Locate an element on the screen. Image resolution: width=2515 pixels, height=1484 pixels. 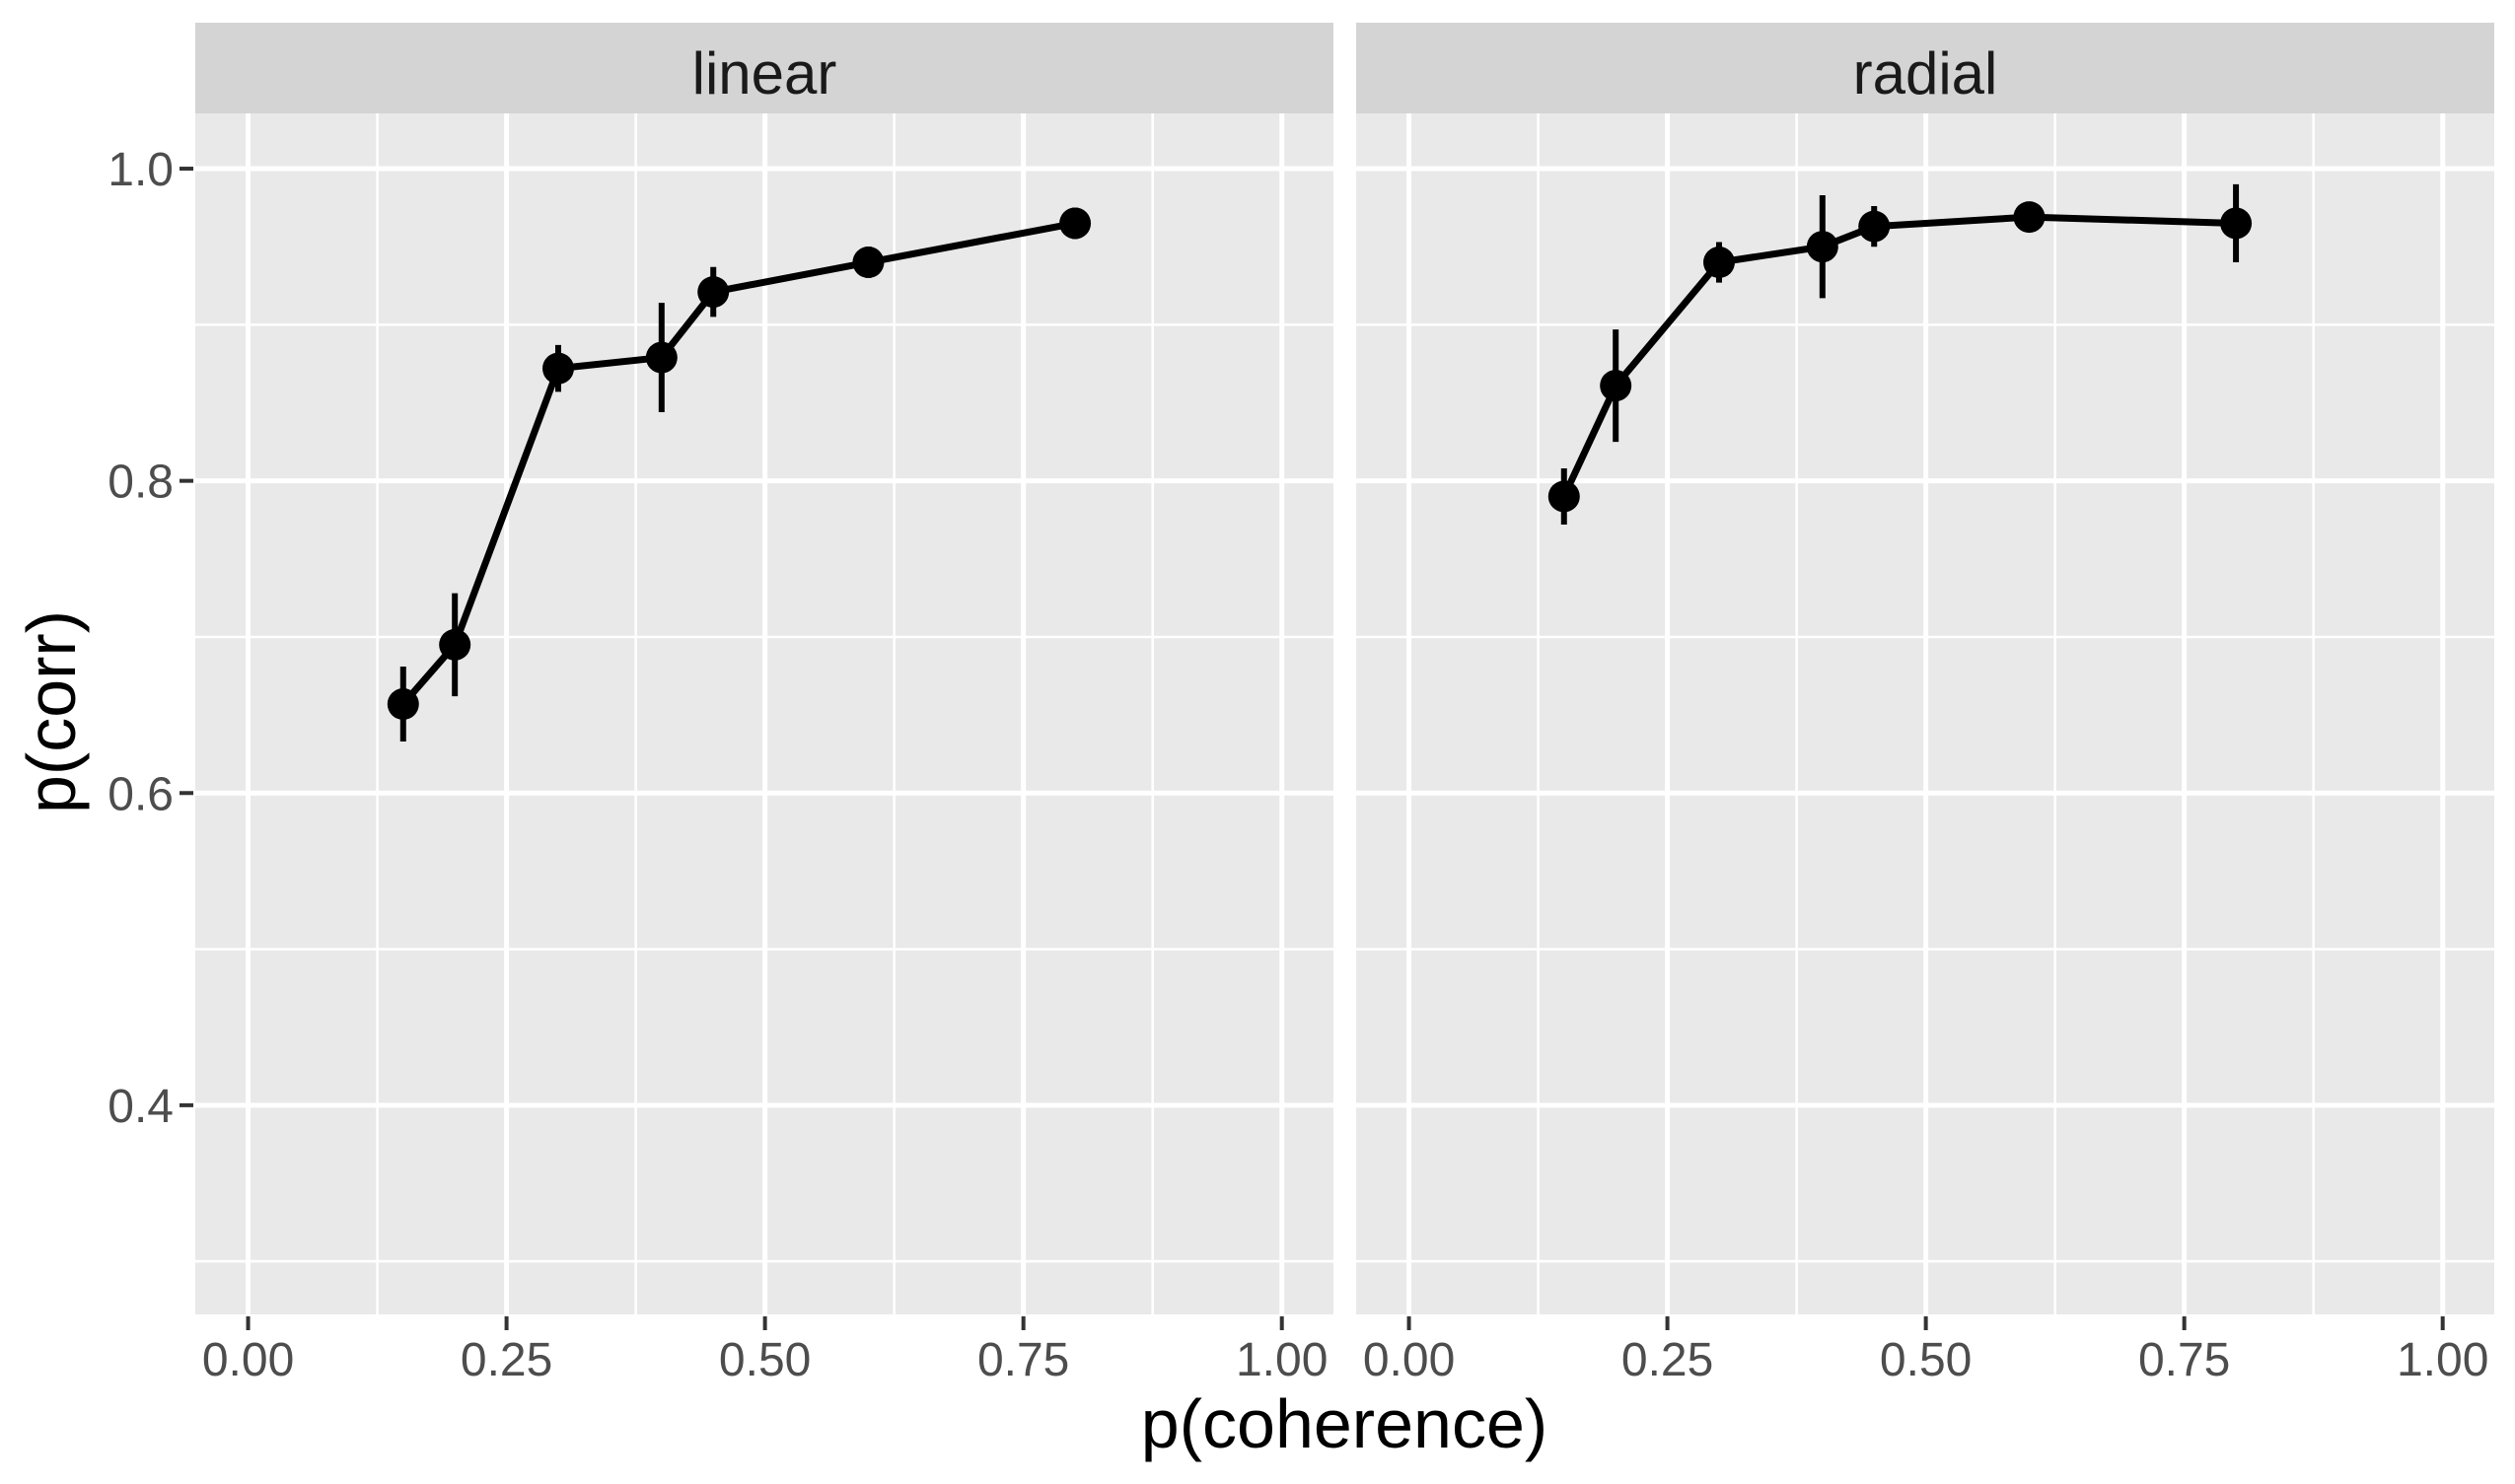
y-axis-title: p(corr) is located at coordinates (52, 711).